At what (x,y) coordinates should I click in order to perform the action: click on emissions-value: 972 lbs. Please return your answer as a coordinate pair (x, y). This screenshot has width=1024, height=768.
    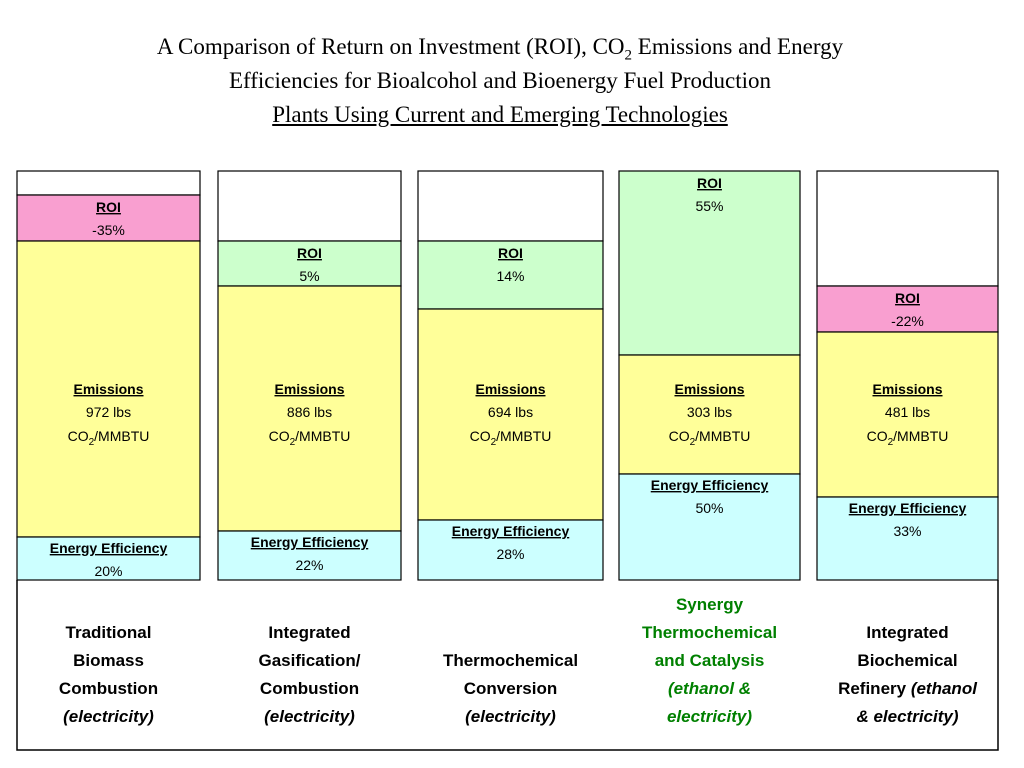
    Looking at the image, I should click on (108, 412).